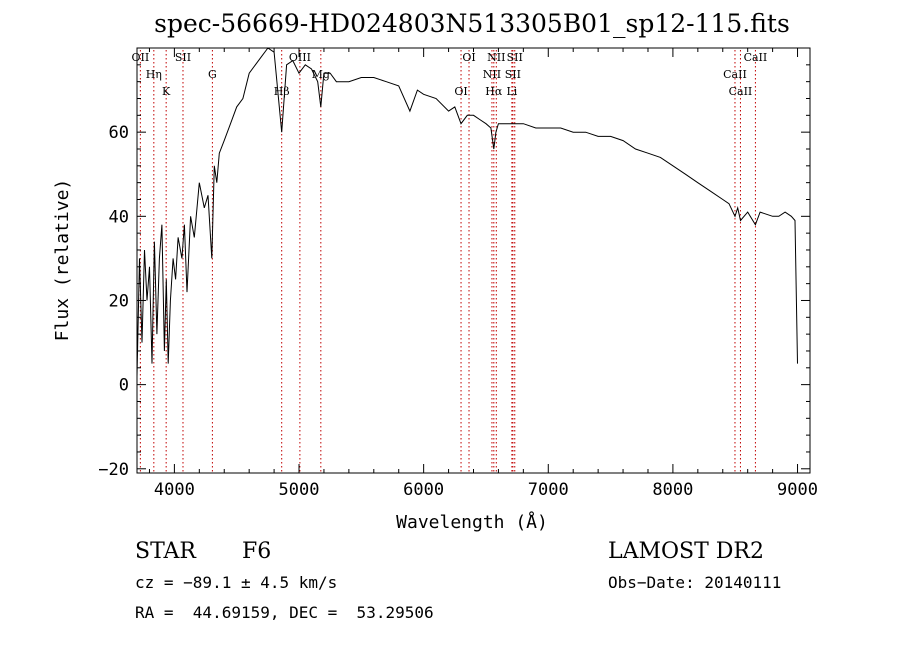 The image size is (900, 649). What do you see at coordinates (119, 217) in the screenshot?
I see `y-tick-label: 40` at bounding box center [119, 217].